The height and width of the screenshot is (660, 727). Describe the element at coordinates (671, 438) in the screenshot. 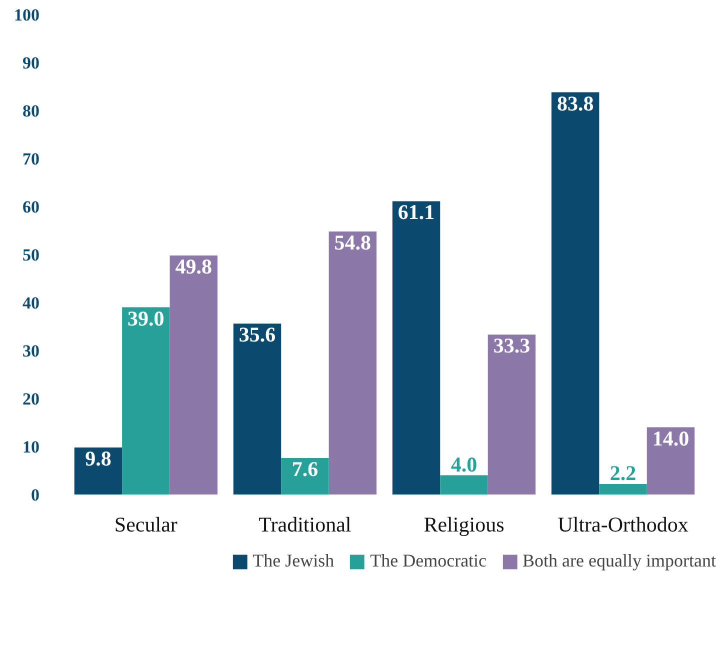

I see `data-label: 14.0` at that location.